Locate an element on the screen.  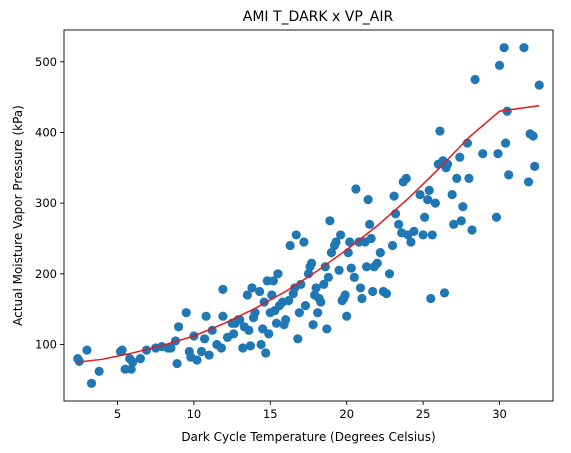
x-tick-label-30: 30 is located at coordinates (499, 414).